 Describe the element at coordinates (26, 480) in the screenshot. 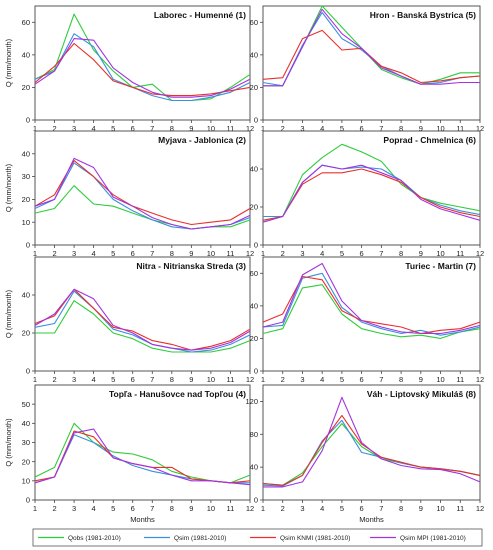

I see `y-tick-label: 10` at that location.